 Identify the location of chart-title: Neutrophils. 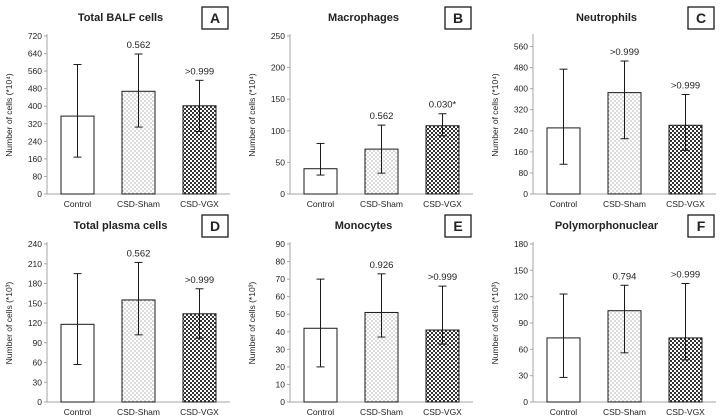
(606, 18).